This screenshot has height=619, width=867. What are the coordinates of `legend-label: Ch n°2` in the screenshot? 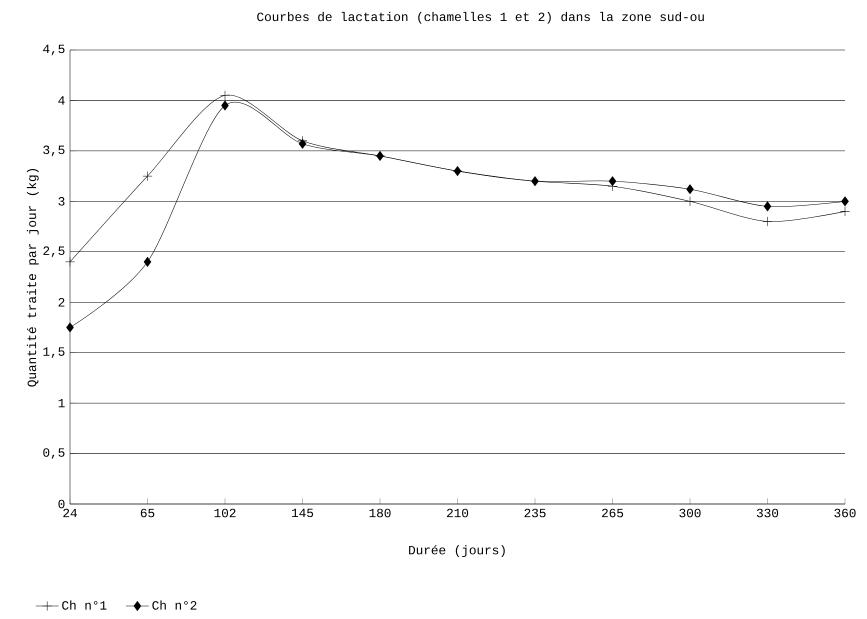 It's located at (174, 605).